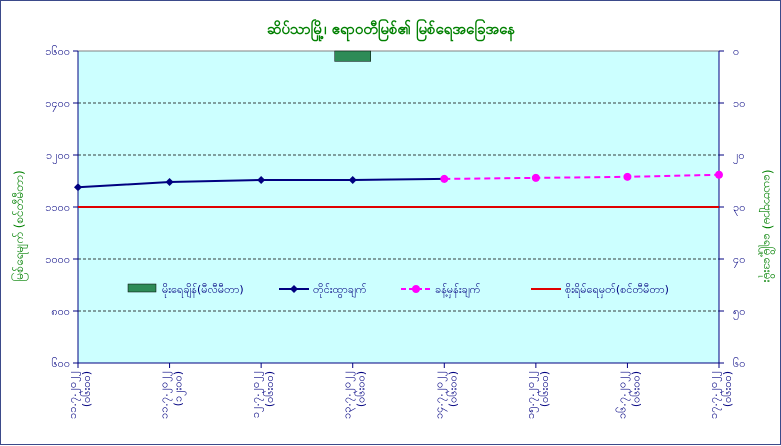 The image size is (781, 446). What do you see at coordinates (736, 51) in the screenshot?
I see `right-tick-label: ၀` at bounding box center [736, 51].